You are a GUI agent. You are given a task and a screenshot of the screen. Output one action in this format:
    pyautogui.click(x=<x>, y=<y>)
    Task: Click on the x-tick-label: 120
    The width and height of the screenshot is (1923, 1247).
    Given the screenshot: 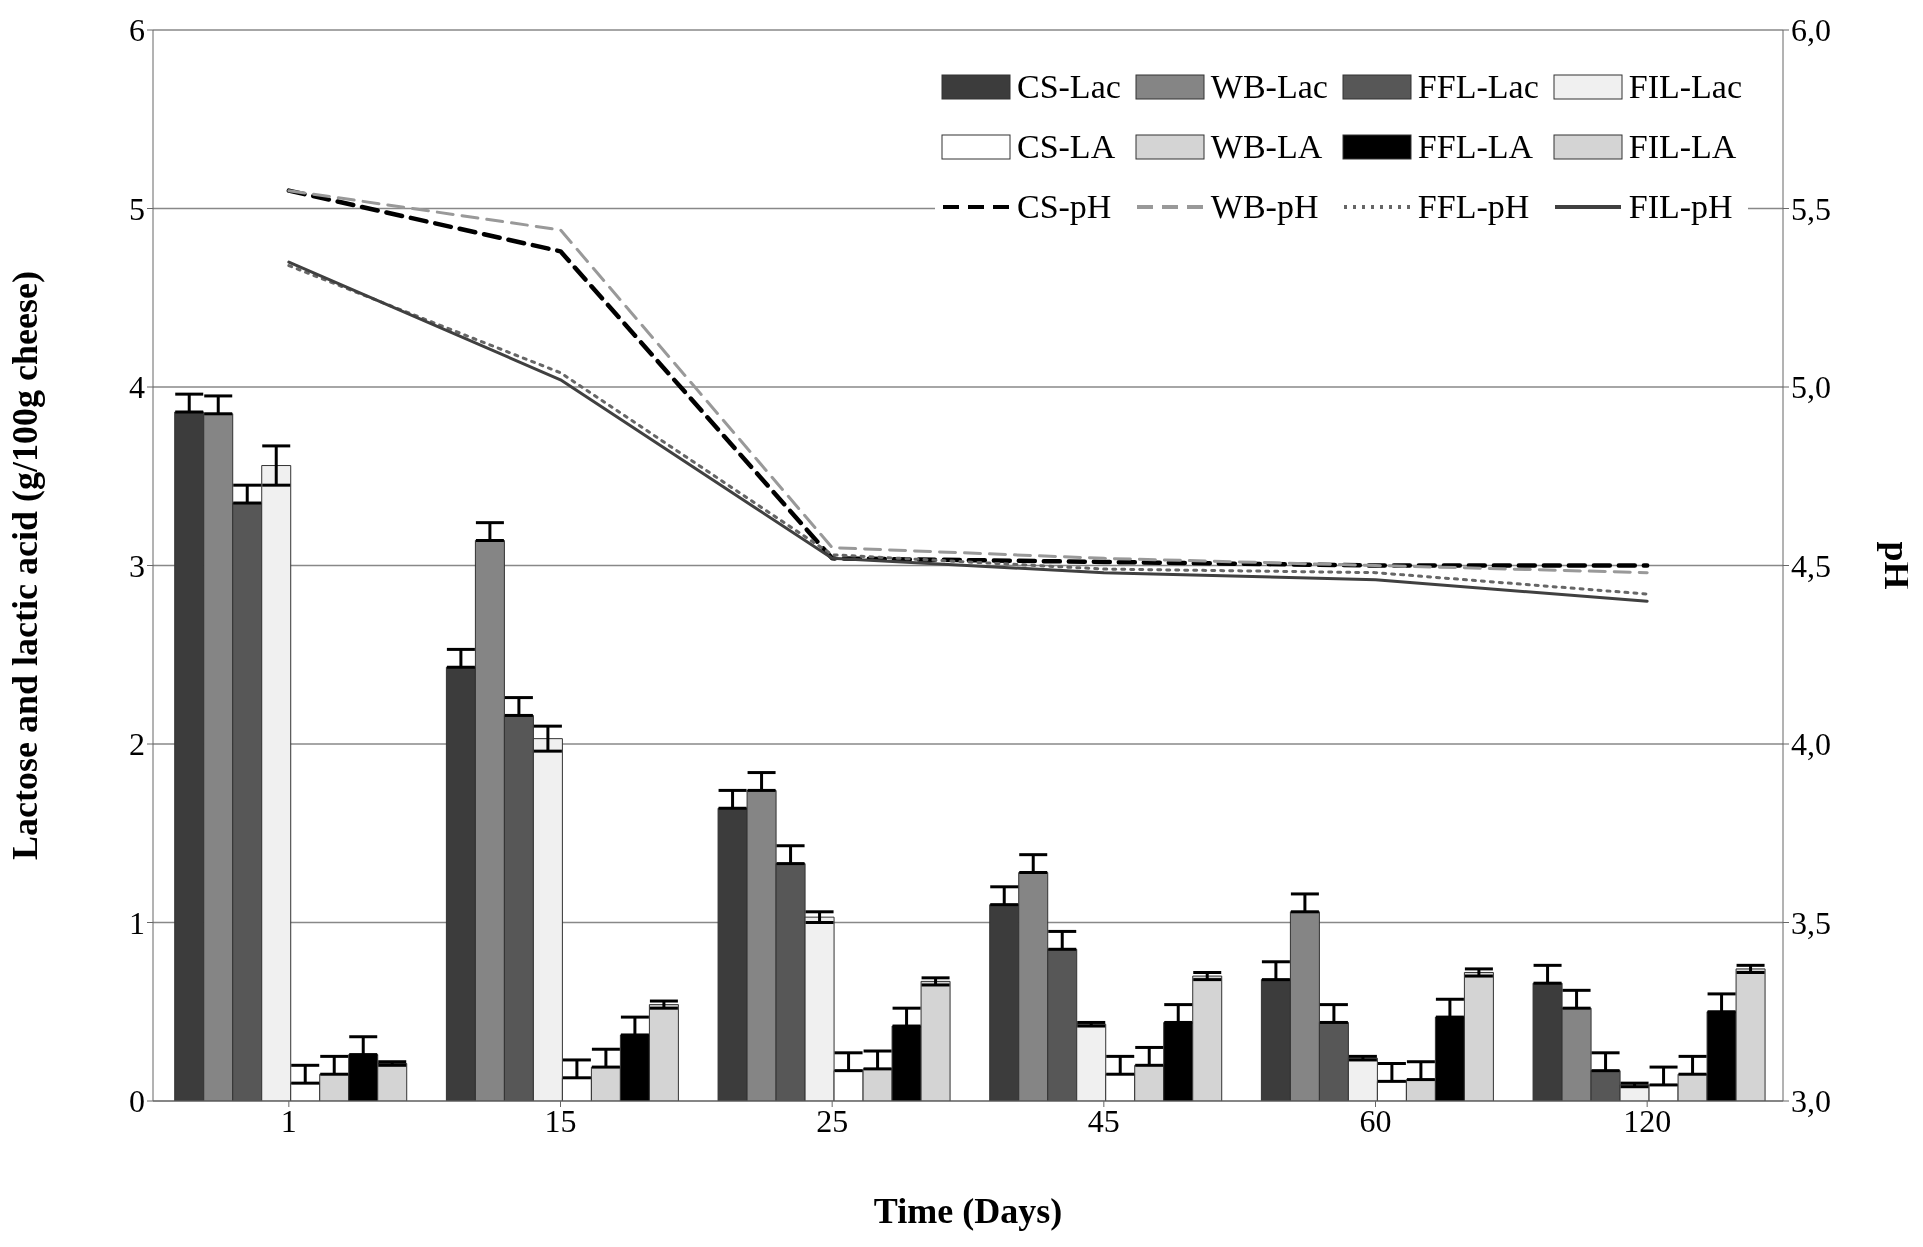 What is the action you would take?
    pyautogui.click(x=1647, y=1120)
    